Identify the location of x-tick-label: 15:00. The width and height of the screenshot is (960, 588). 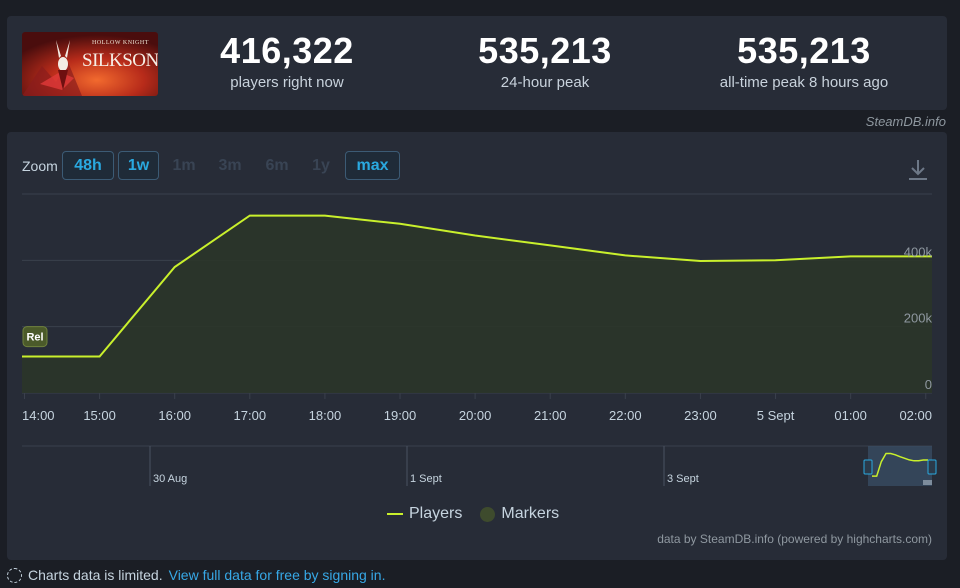
(99, 415).